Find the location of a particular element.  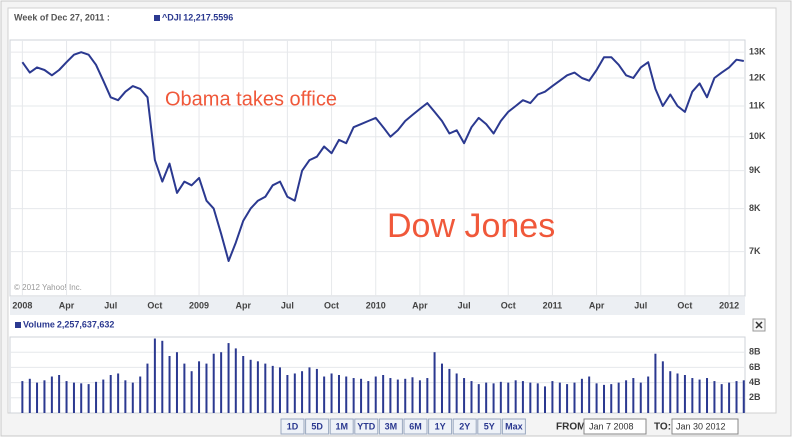

legend-name: ^DJI is located at coordinates (171, 17).